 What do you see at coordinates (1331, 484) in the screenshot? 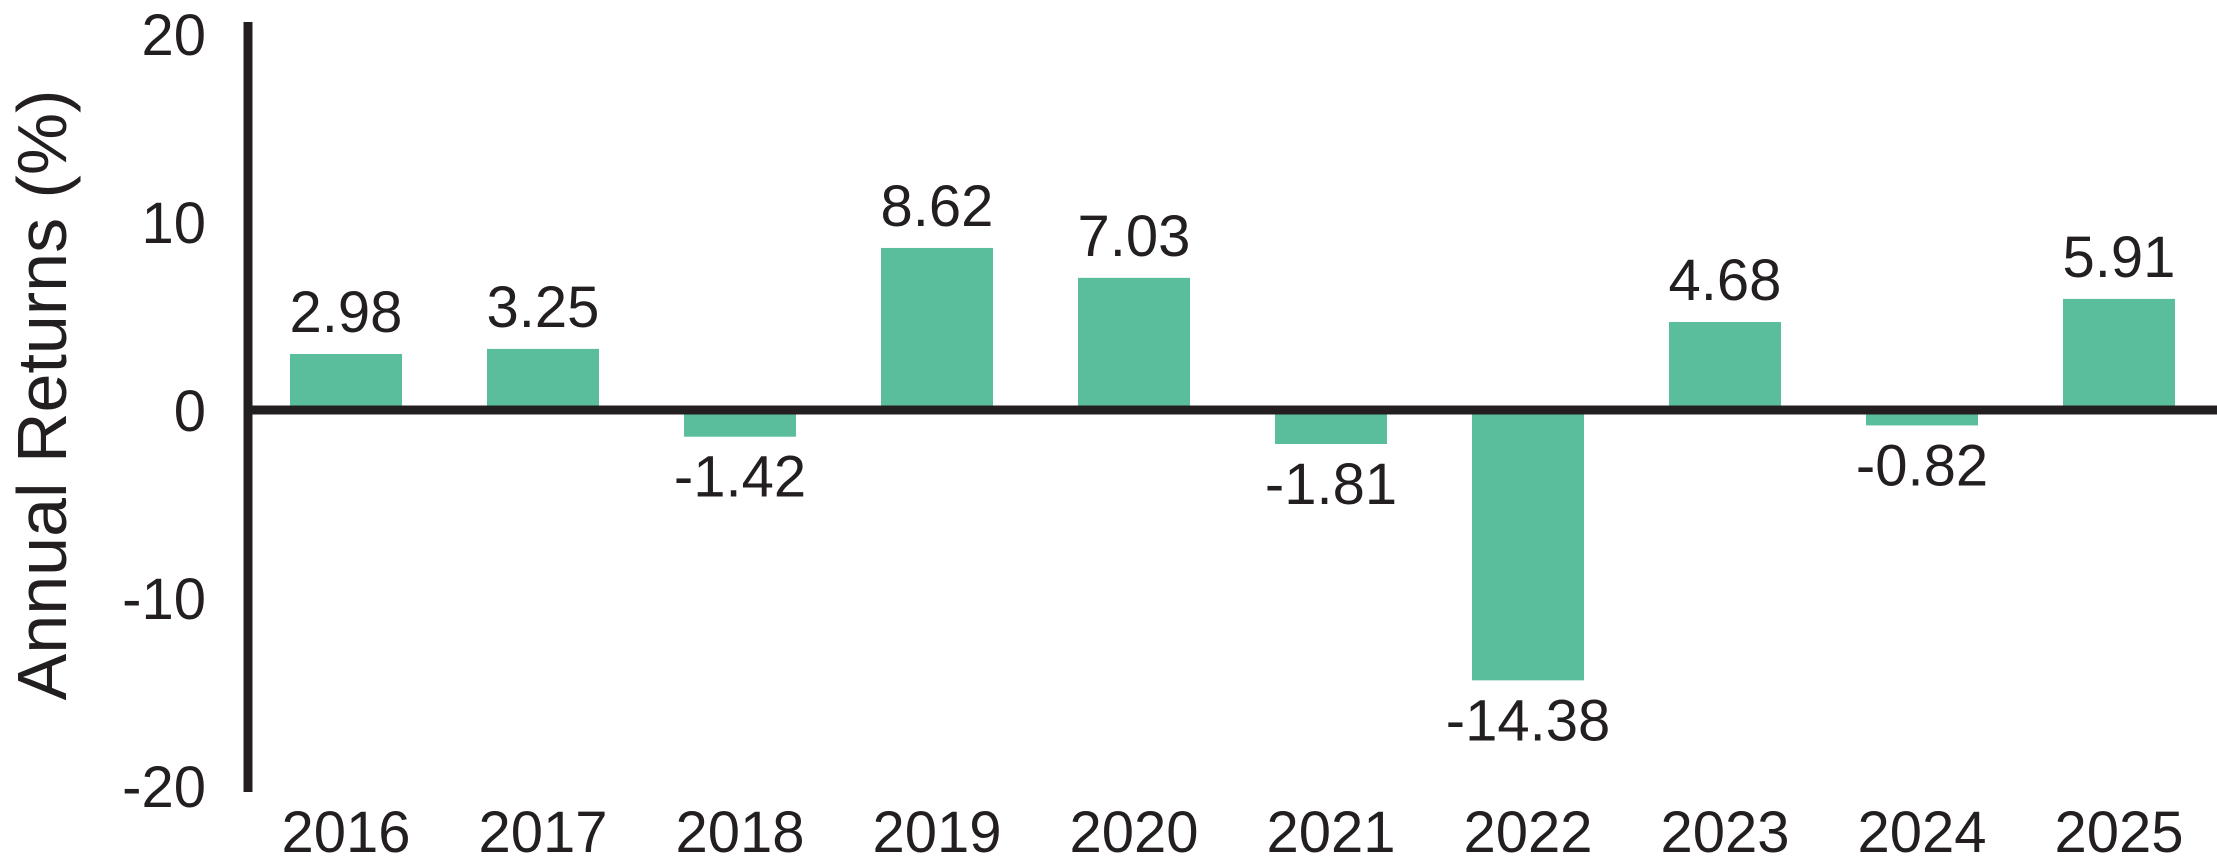
I see `bar-value-label-2021: -1.81` at bounding box center [1331, 484].